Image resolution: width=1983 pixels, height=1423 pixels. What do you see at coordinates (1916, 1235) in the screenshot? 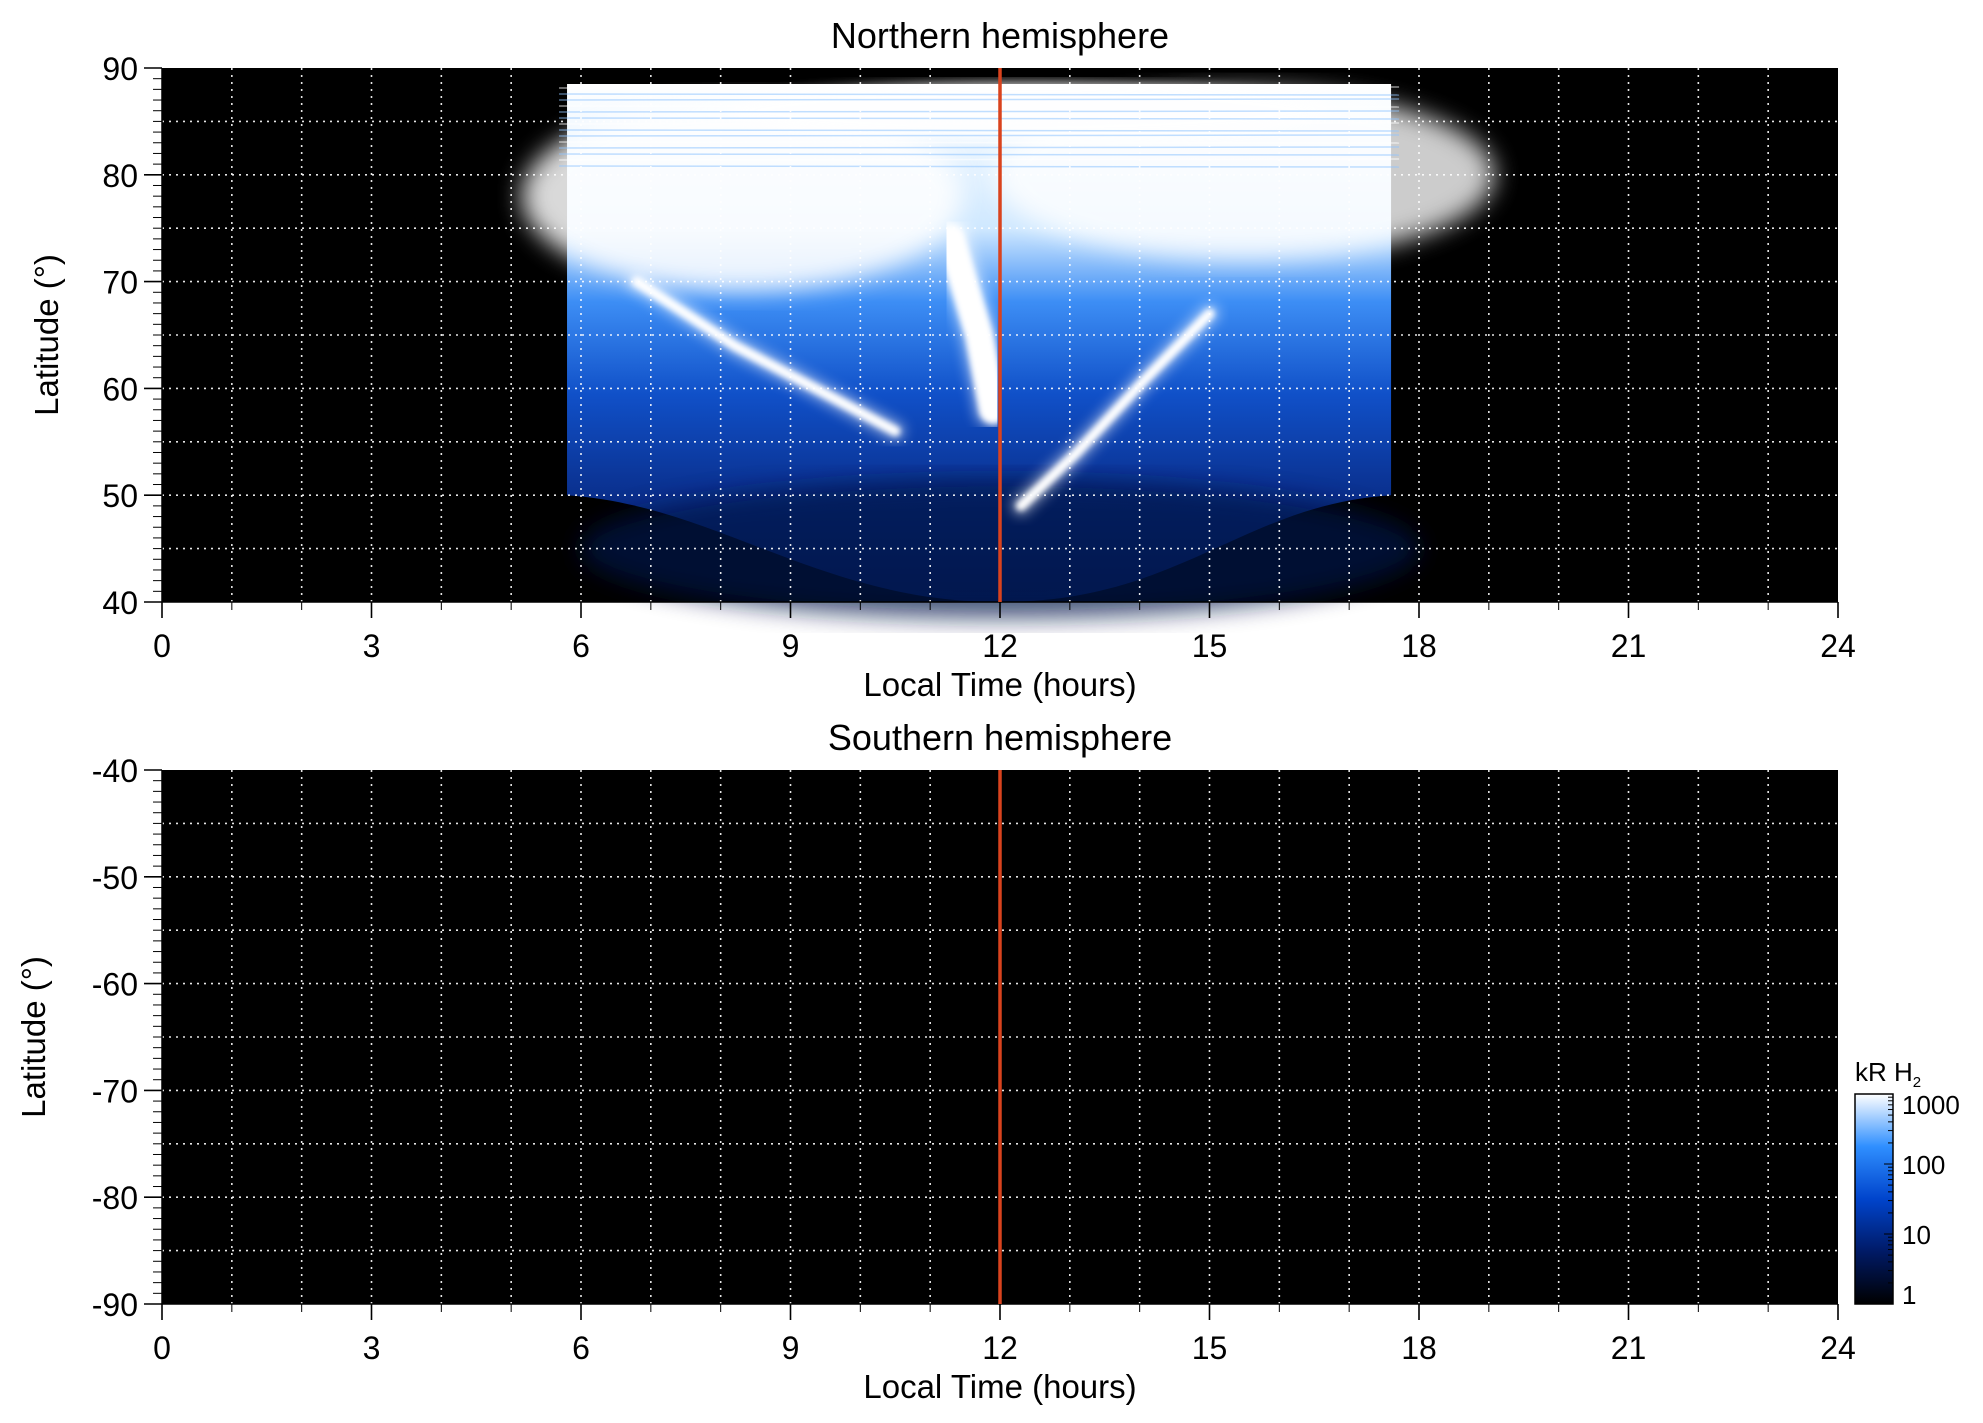
I see `colorbar-tick-label: 10` at bounding box center [1916, 1235].